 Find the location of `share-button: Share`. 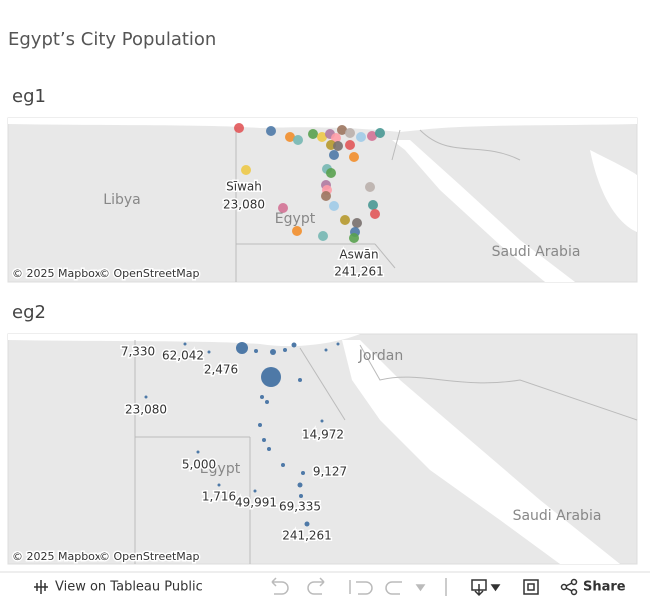

share-button: Share is located at coordinates (604, 587).